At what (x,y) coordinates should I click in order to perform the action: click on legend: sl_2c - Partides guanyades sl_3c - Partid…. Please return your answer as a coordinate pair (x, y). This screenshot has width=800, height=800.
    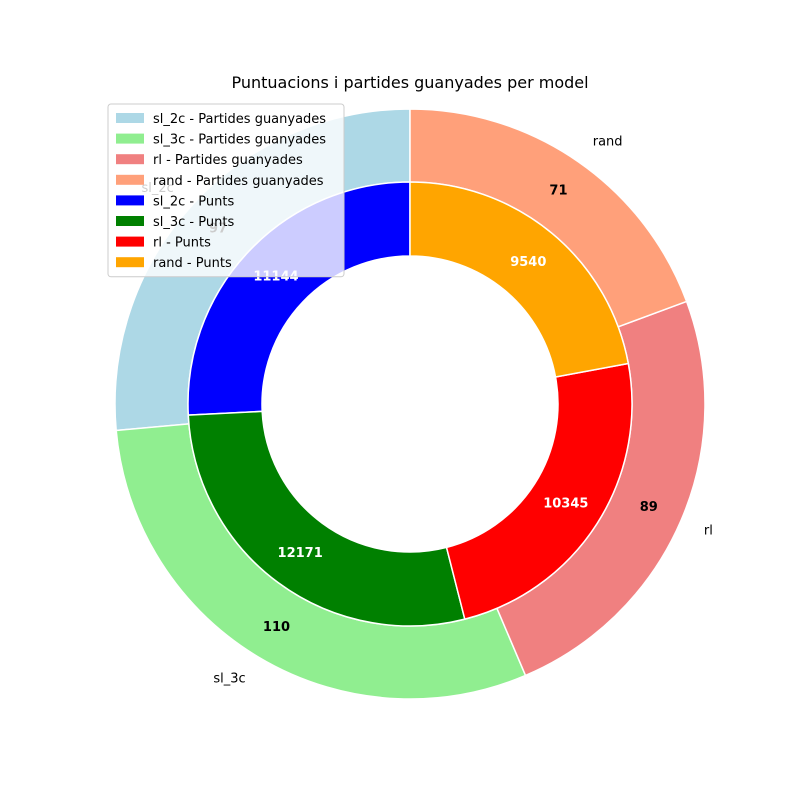
    Looking at the image, I should click on (226, 190).